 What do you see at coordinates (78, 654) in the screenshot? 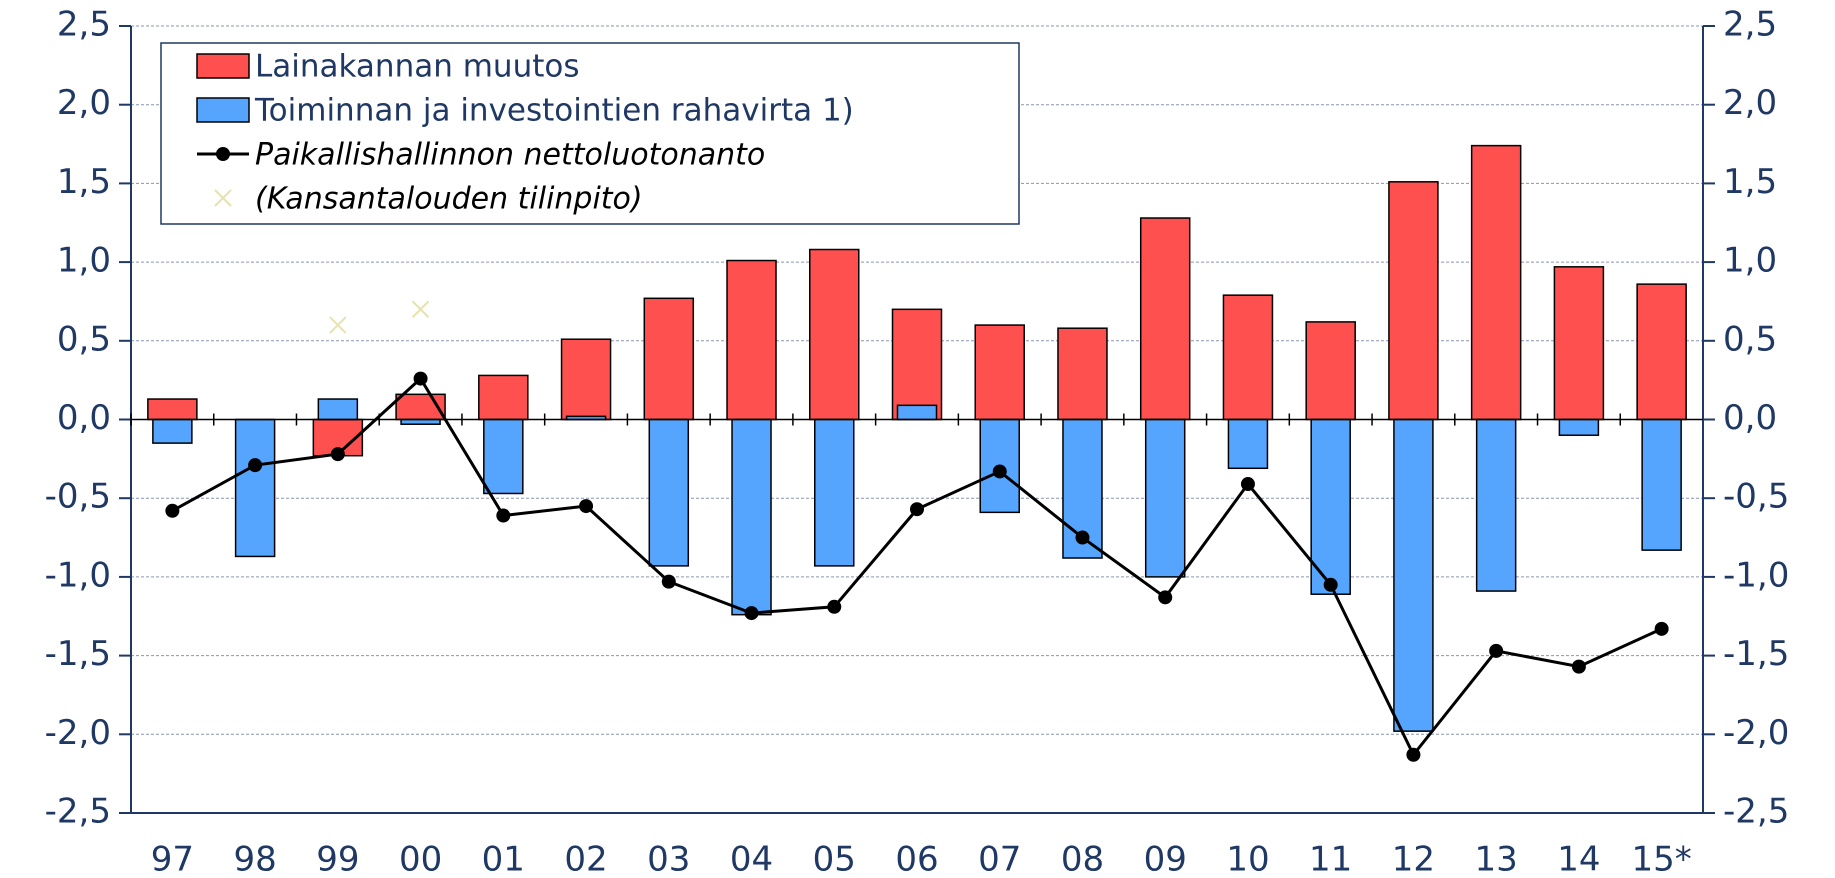
I see `y-tick-label: -1,5` at bounding box center [78, 654].